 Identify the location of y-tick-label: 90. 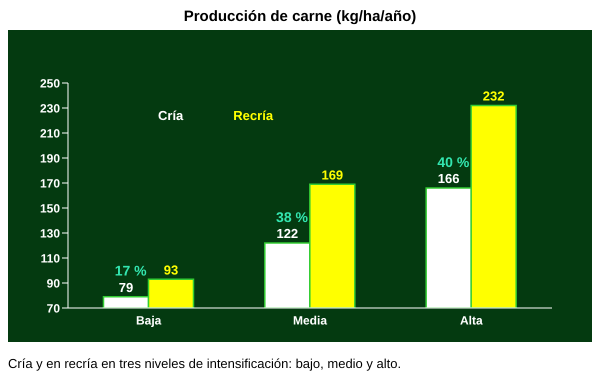
(53, 283).